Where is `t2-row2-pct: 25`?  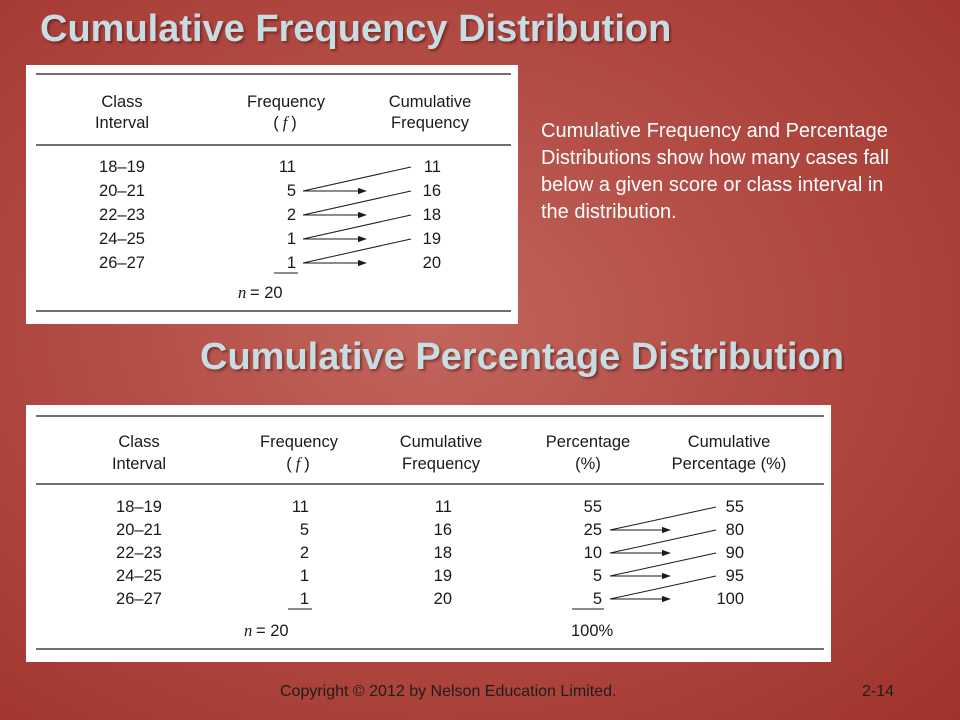
t2-row2-pct: 25 is located at coordinates (593, 530).